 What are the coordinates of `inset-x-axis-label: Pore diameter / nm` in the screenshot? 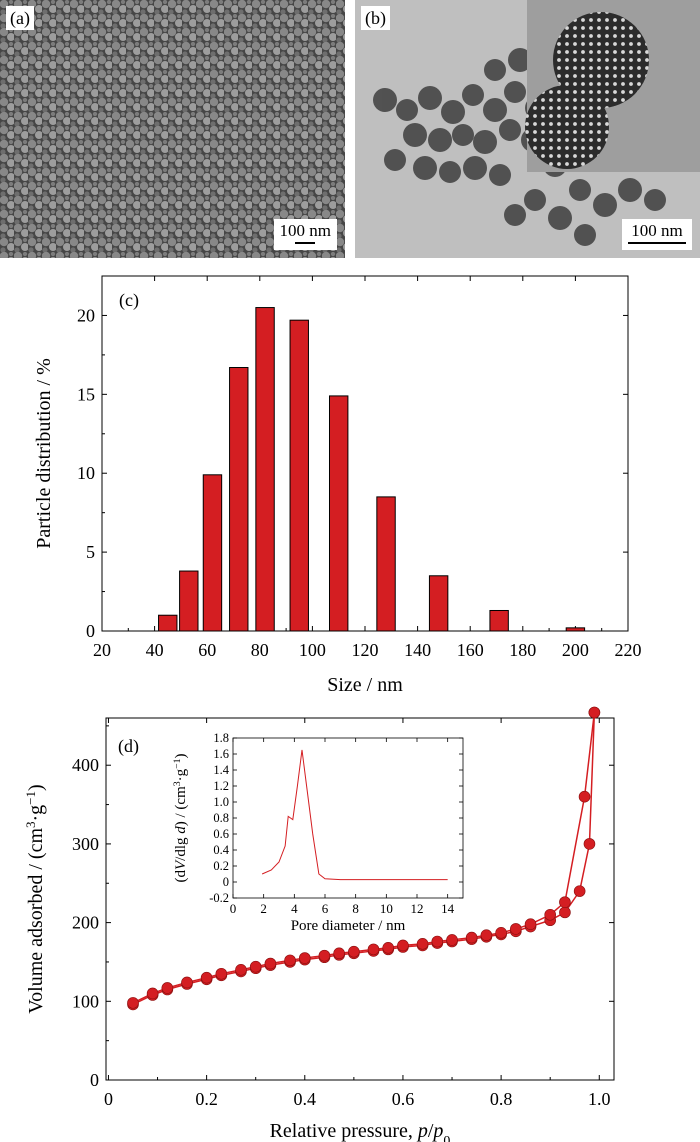 It's located at (348, 926).